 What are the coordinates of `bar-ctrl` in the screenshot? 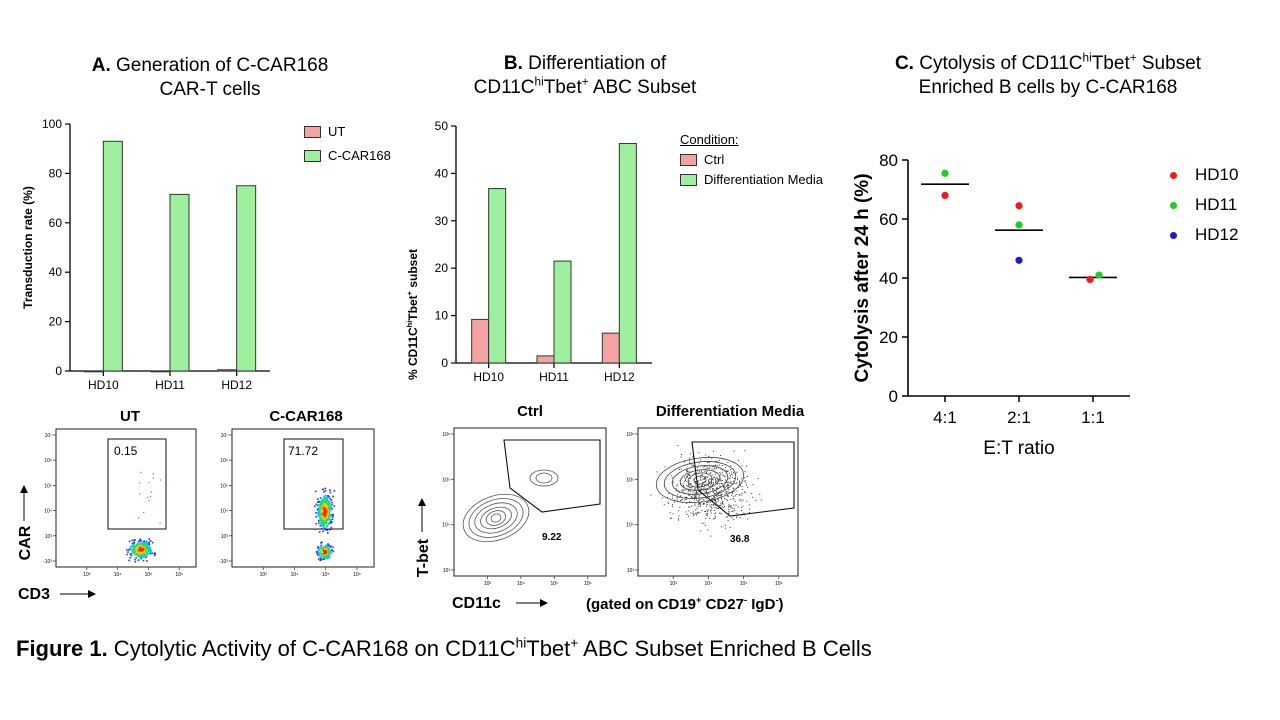 It's located at (610, 348).